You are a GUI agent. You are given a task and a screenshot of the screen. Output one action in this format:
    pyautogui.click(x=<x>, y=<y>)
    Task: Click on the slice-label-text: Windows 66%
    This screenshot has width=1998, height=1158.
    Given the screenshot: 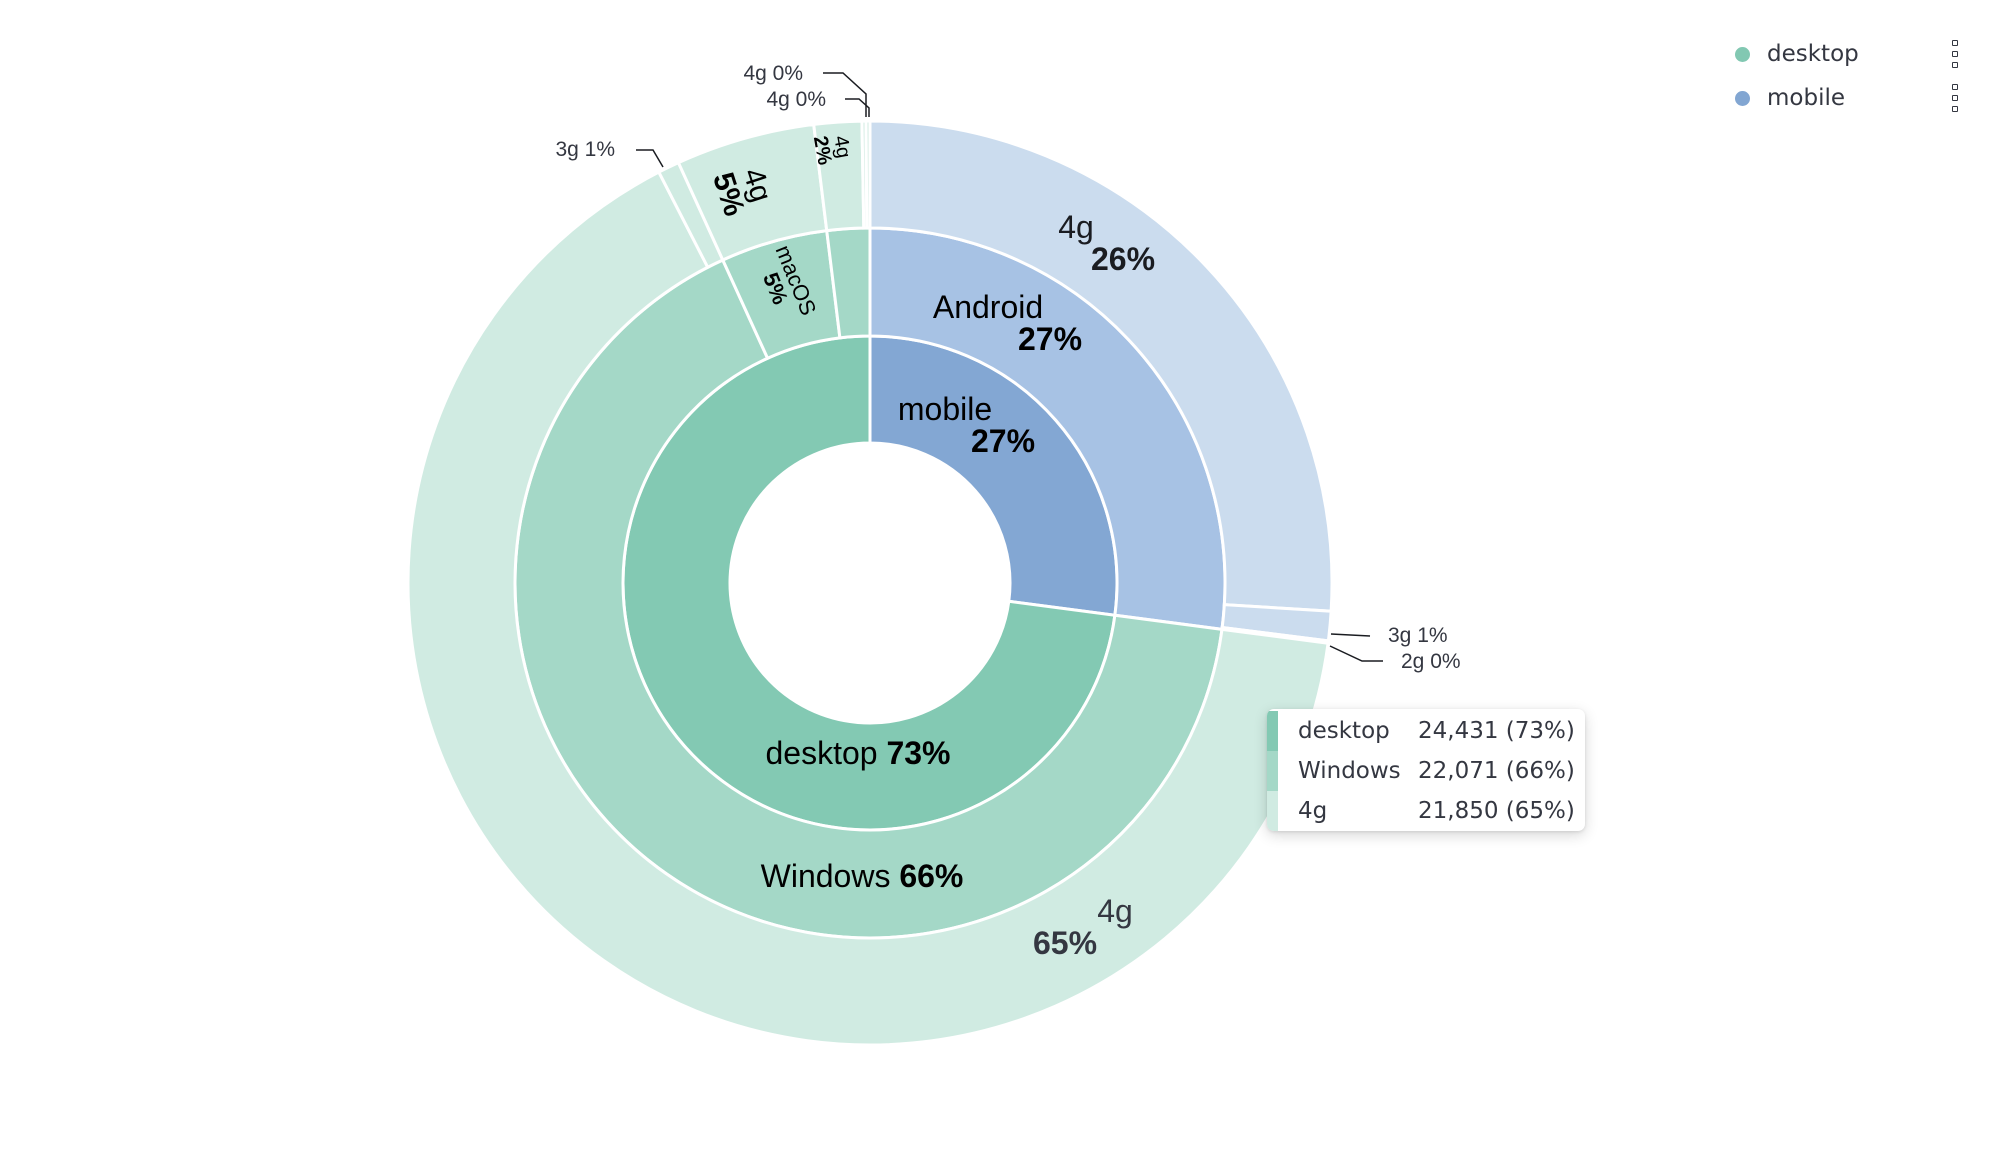 What is the action you would take?
    pyautogui.click(x=862, y=876)
    